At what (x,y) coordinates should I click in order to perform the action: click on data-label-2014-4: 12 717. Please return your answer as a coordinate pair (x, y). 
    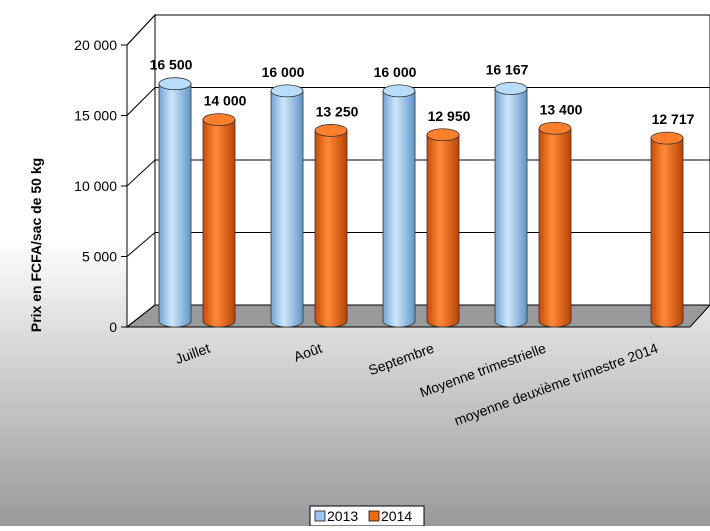
    Looking at the image, I should click on (673, 119).